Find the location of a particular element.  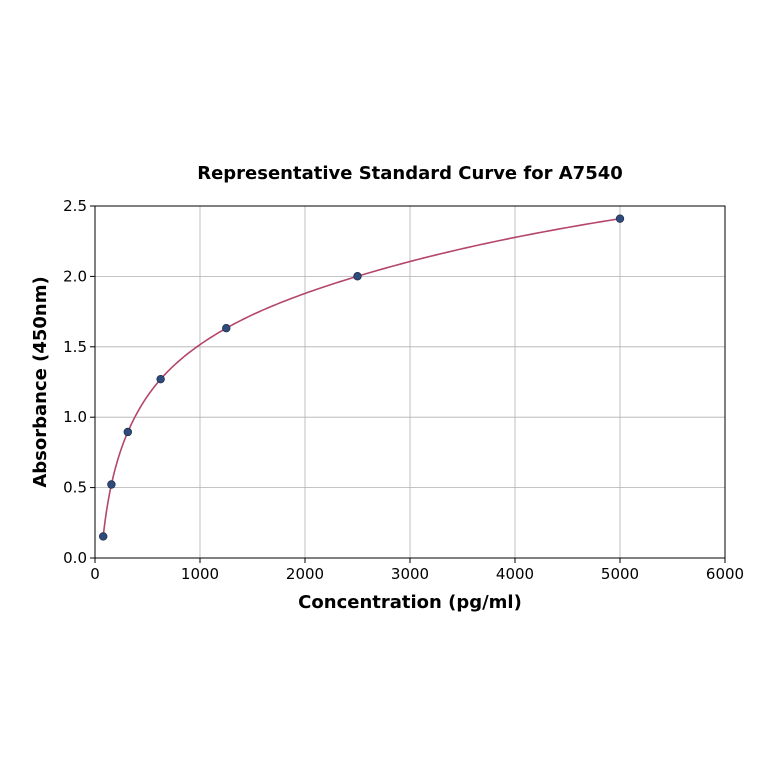

x-tick-label: 5000 is located at coordinates (620, 574).